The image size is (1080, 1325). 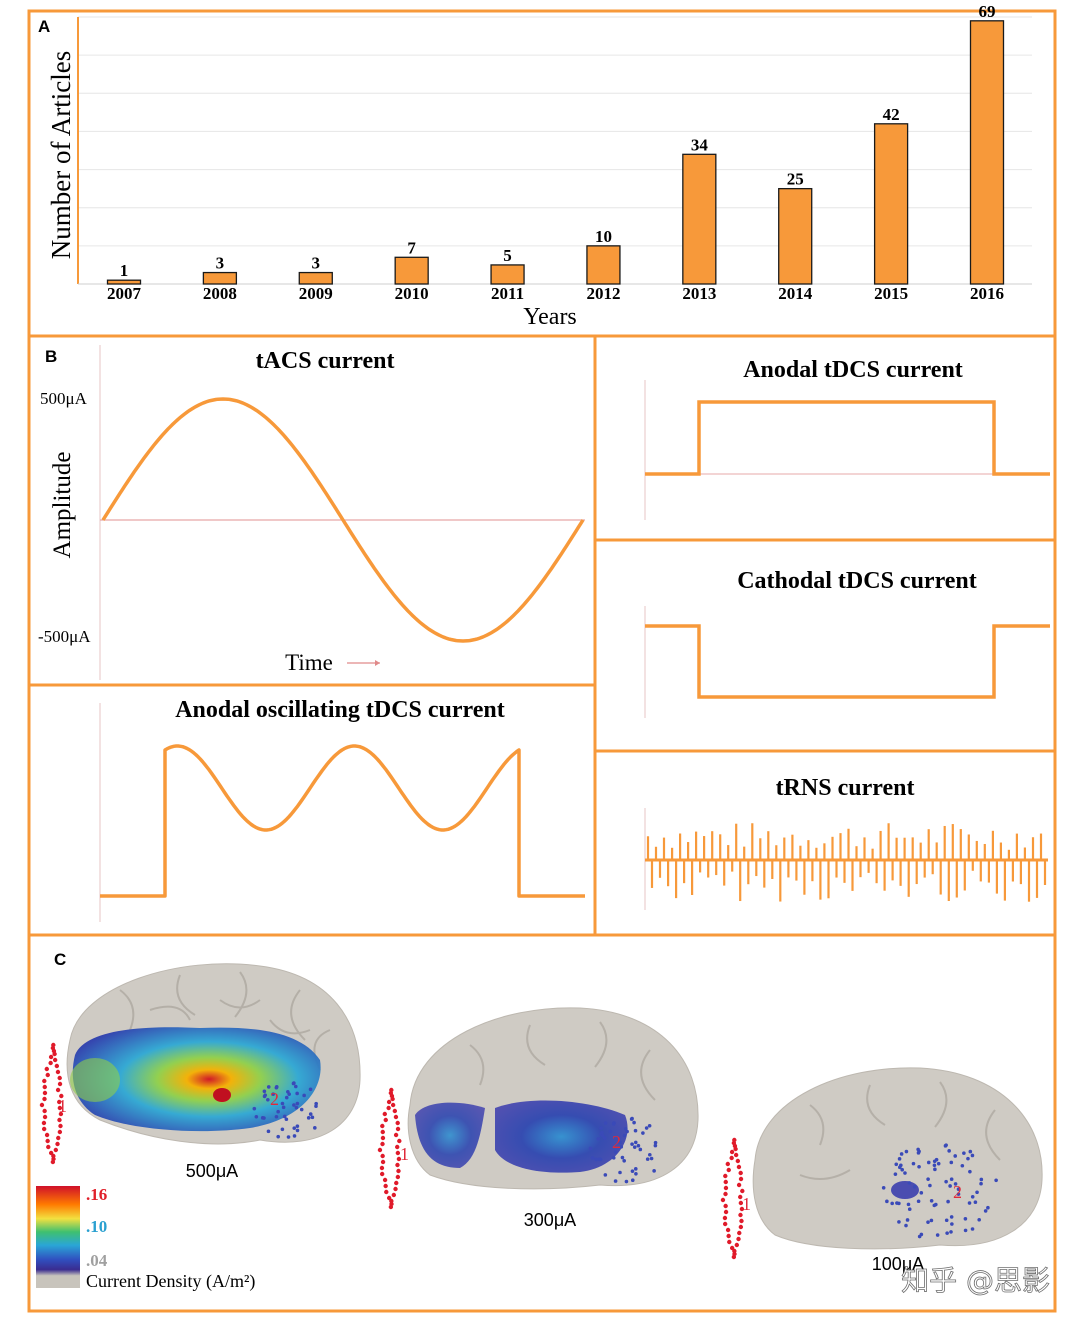 What do you see at coordinates (274, 1099) in the screenshot?
I see `electrode-label-2: 2` at bounding box center [274, 1099].